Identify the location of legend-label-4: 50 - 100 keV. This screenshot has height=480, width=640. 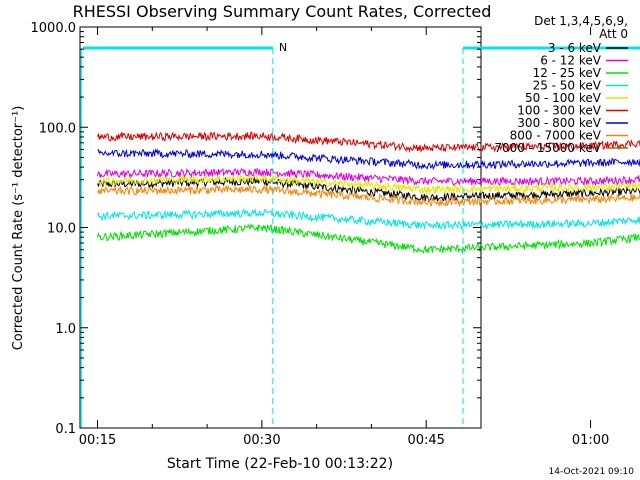
(563, 98).